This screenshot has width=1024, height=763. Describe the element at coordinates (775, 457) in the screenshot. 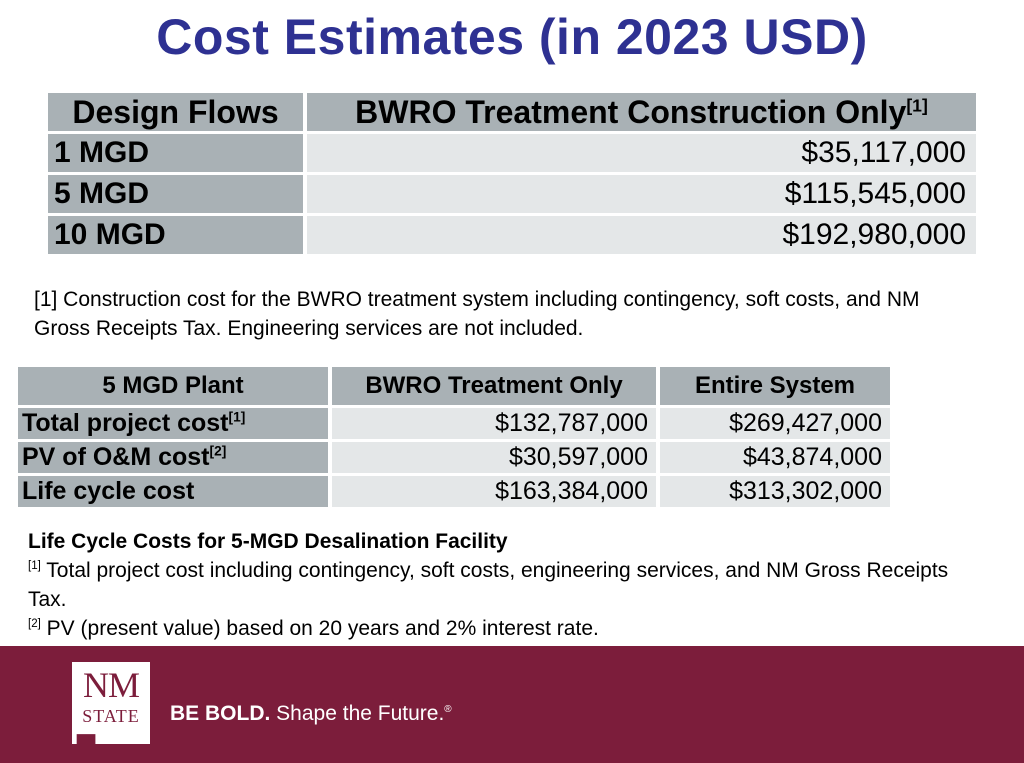

I see `entire-value: $43,874,000` at that location.